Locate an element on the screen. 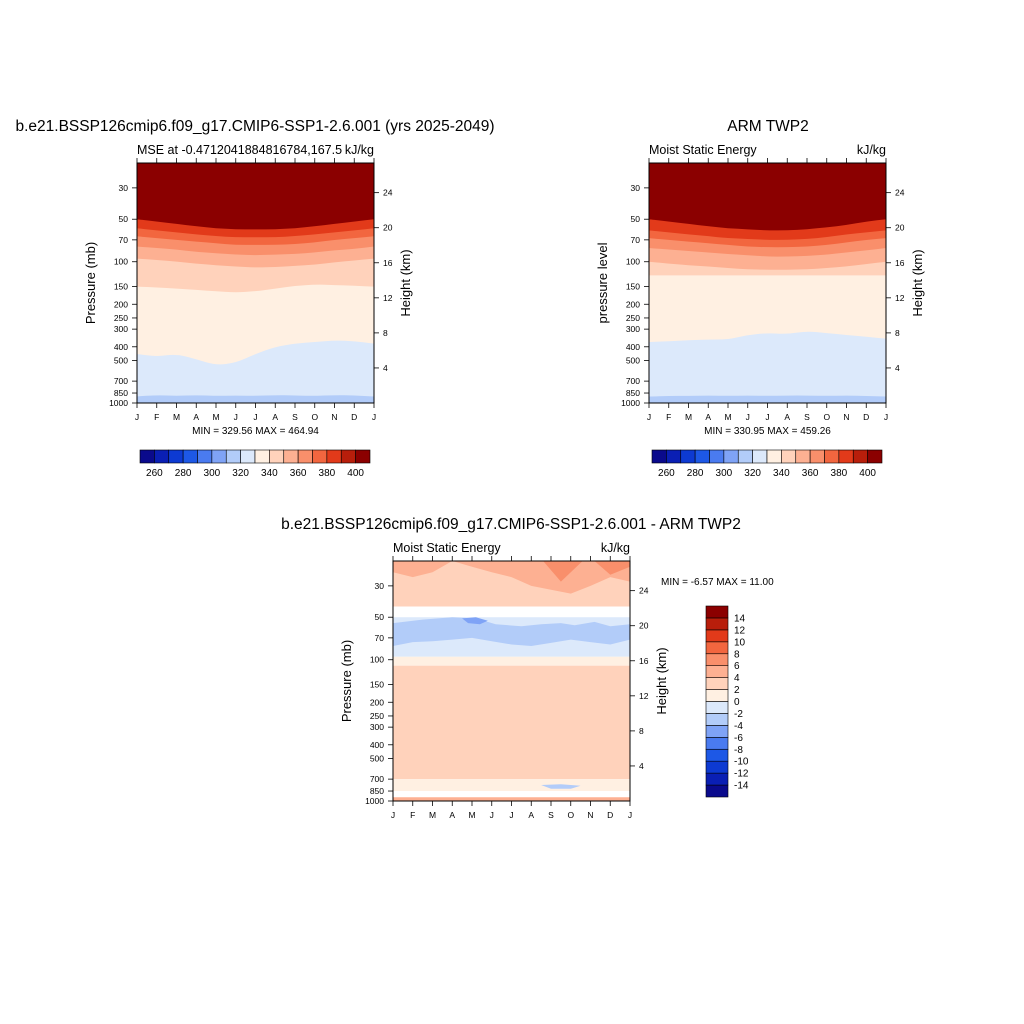 The width and height of the screenshot is (1024, 1024). min-max-stats: MIN = -6.57 MAX = 11.00 is located at coordinates (717, 582).